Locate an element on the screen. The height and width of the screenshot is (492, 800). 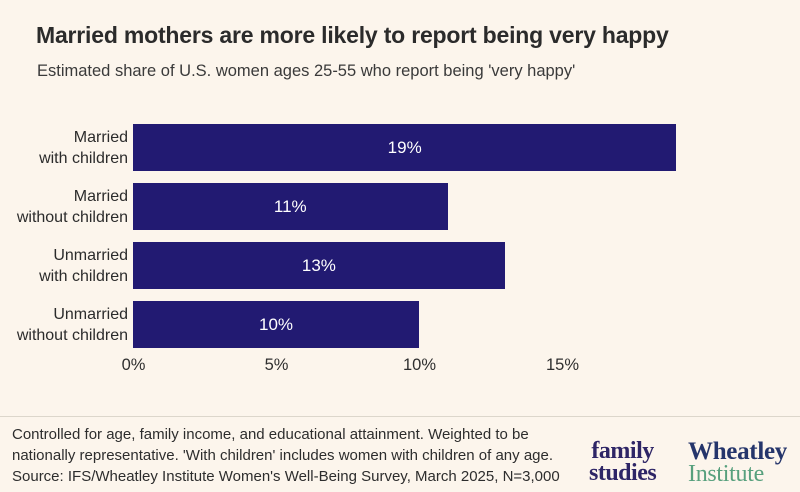
bar-row: Unmarried with children 13% is located at coordinates (400, 265).